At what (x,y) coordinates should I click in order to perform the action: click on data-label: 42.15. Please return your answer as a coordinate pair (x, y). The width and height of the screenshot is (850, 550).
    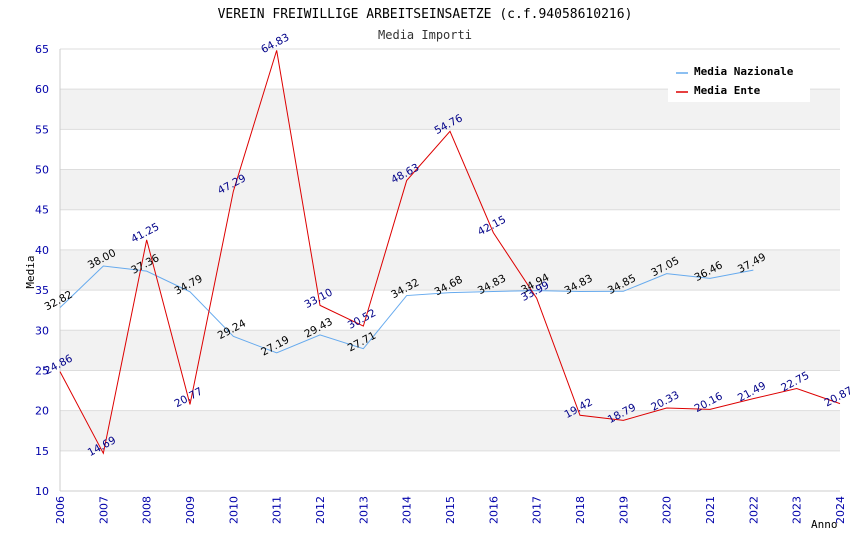
    Looking at the image, I should click on (492, 226).